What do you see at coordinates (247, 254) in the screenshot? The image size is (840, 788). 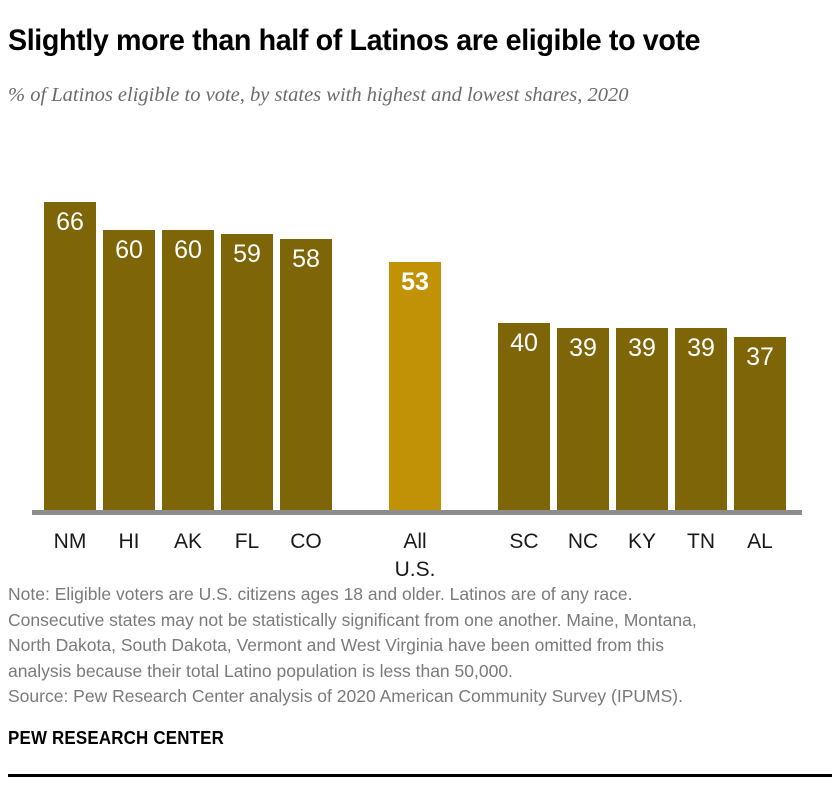 I see `bar-value-label: 59` at bounding box center [247, 254].